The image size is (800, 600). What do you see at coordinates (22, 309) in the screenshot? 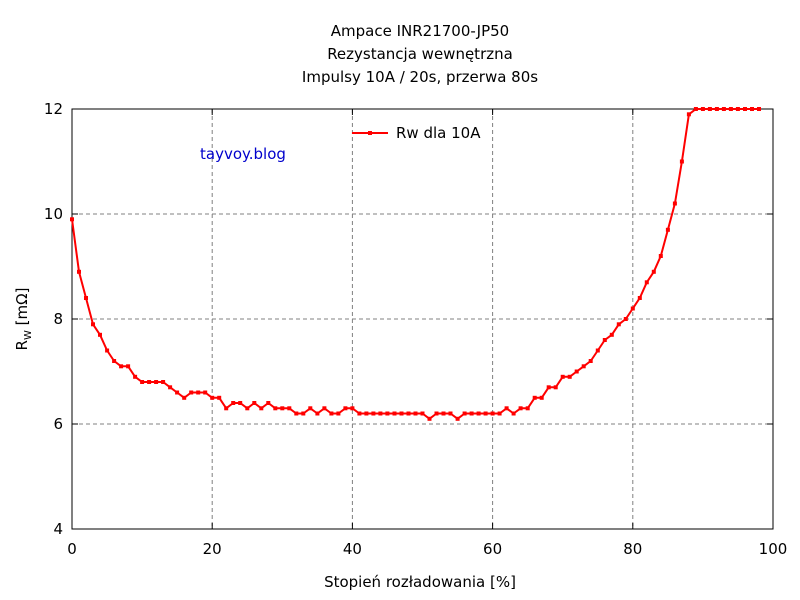
I see `y-axis-label-unit: [mΩ]` at bounding box center [22, 309].